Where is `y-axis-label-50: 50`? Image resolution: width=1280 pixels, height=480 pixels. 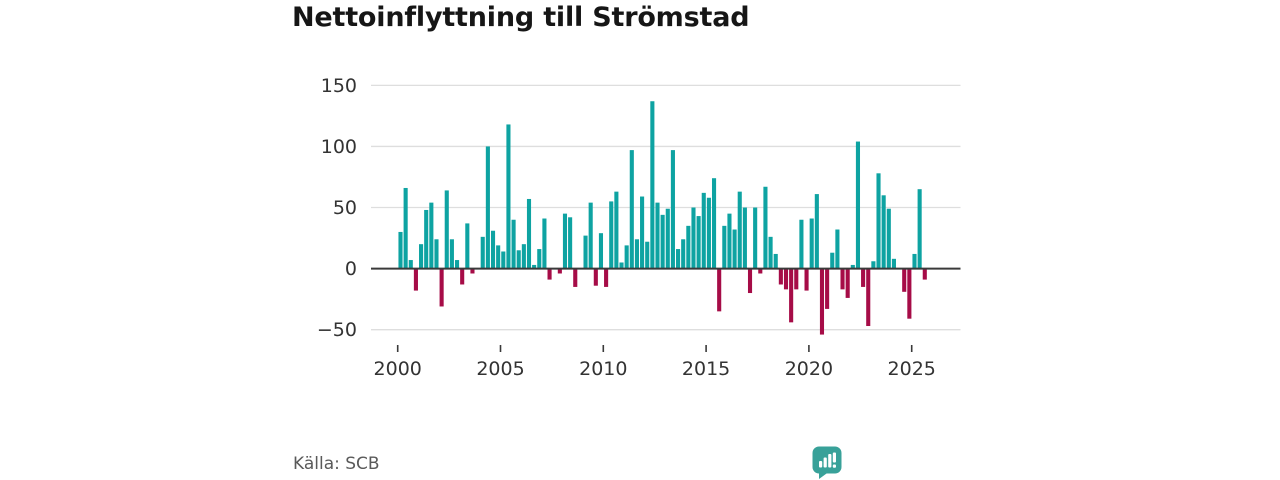 y-axis-label-50: 50 is located at coordinates (345, 208).